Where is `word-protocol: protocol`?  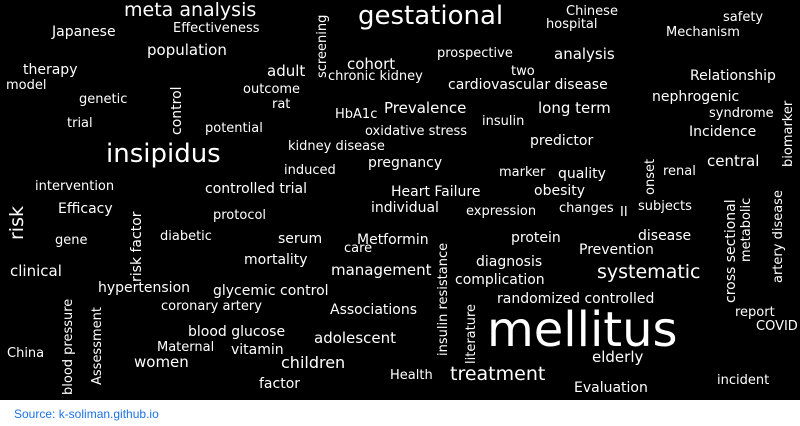 word-protocol: protocol is located at coordinates (240, 215).